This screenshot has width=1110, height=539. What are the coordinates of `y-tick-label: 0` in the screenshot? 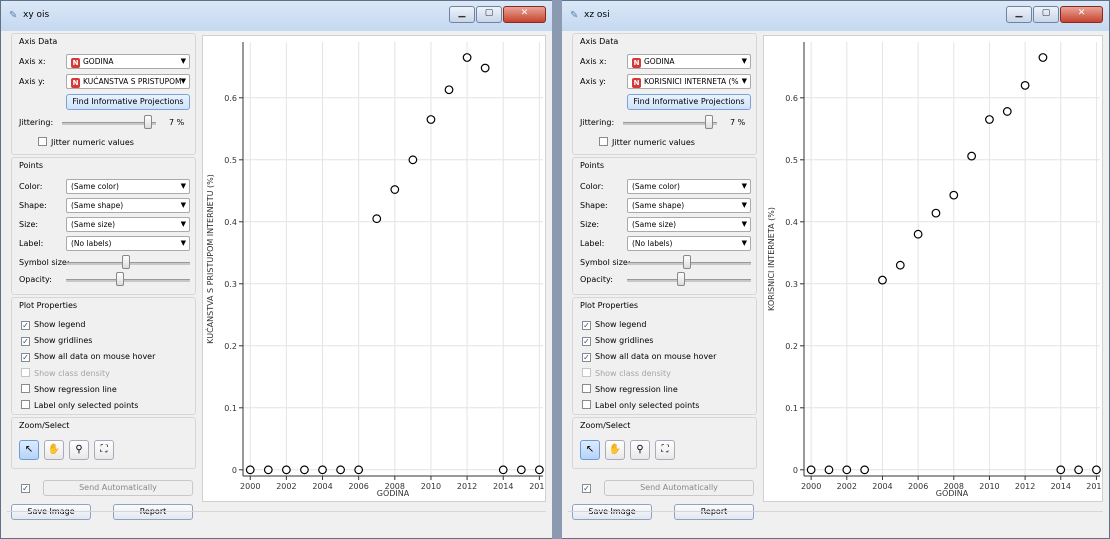 It's located at (795, 470).